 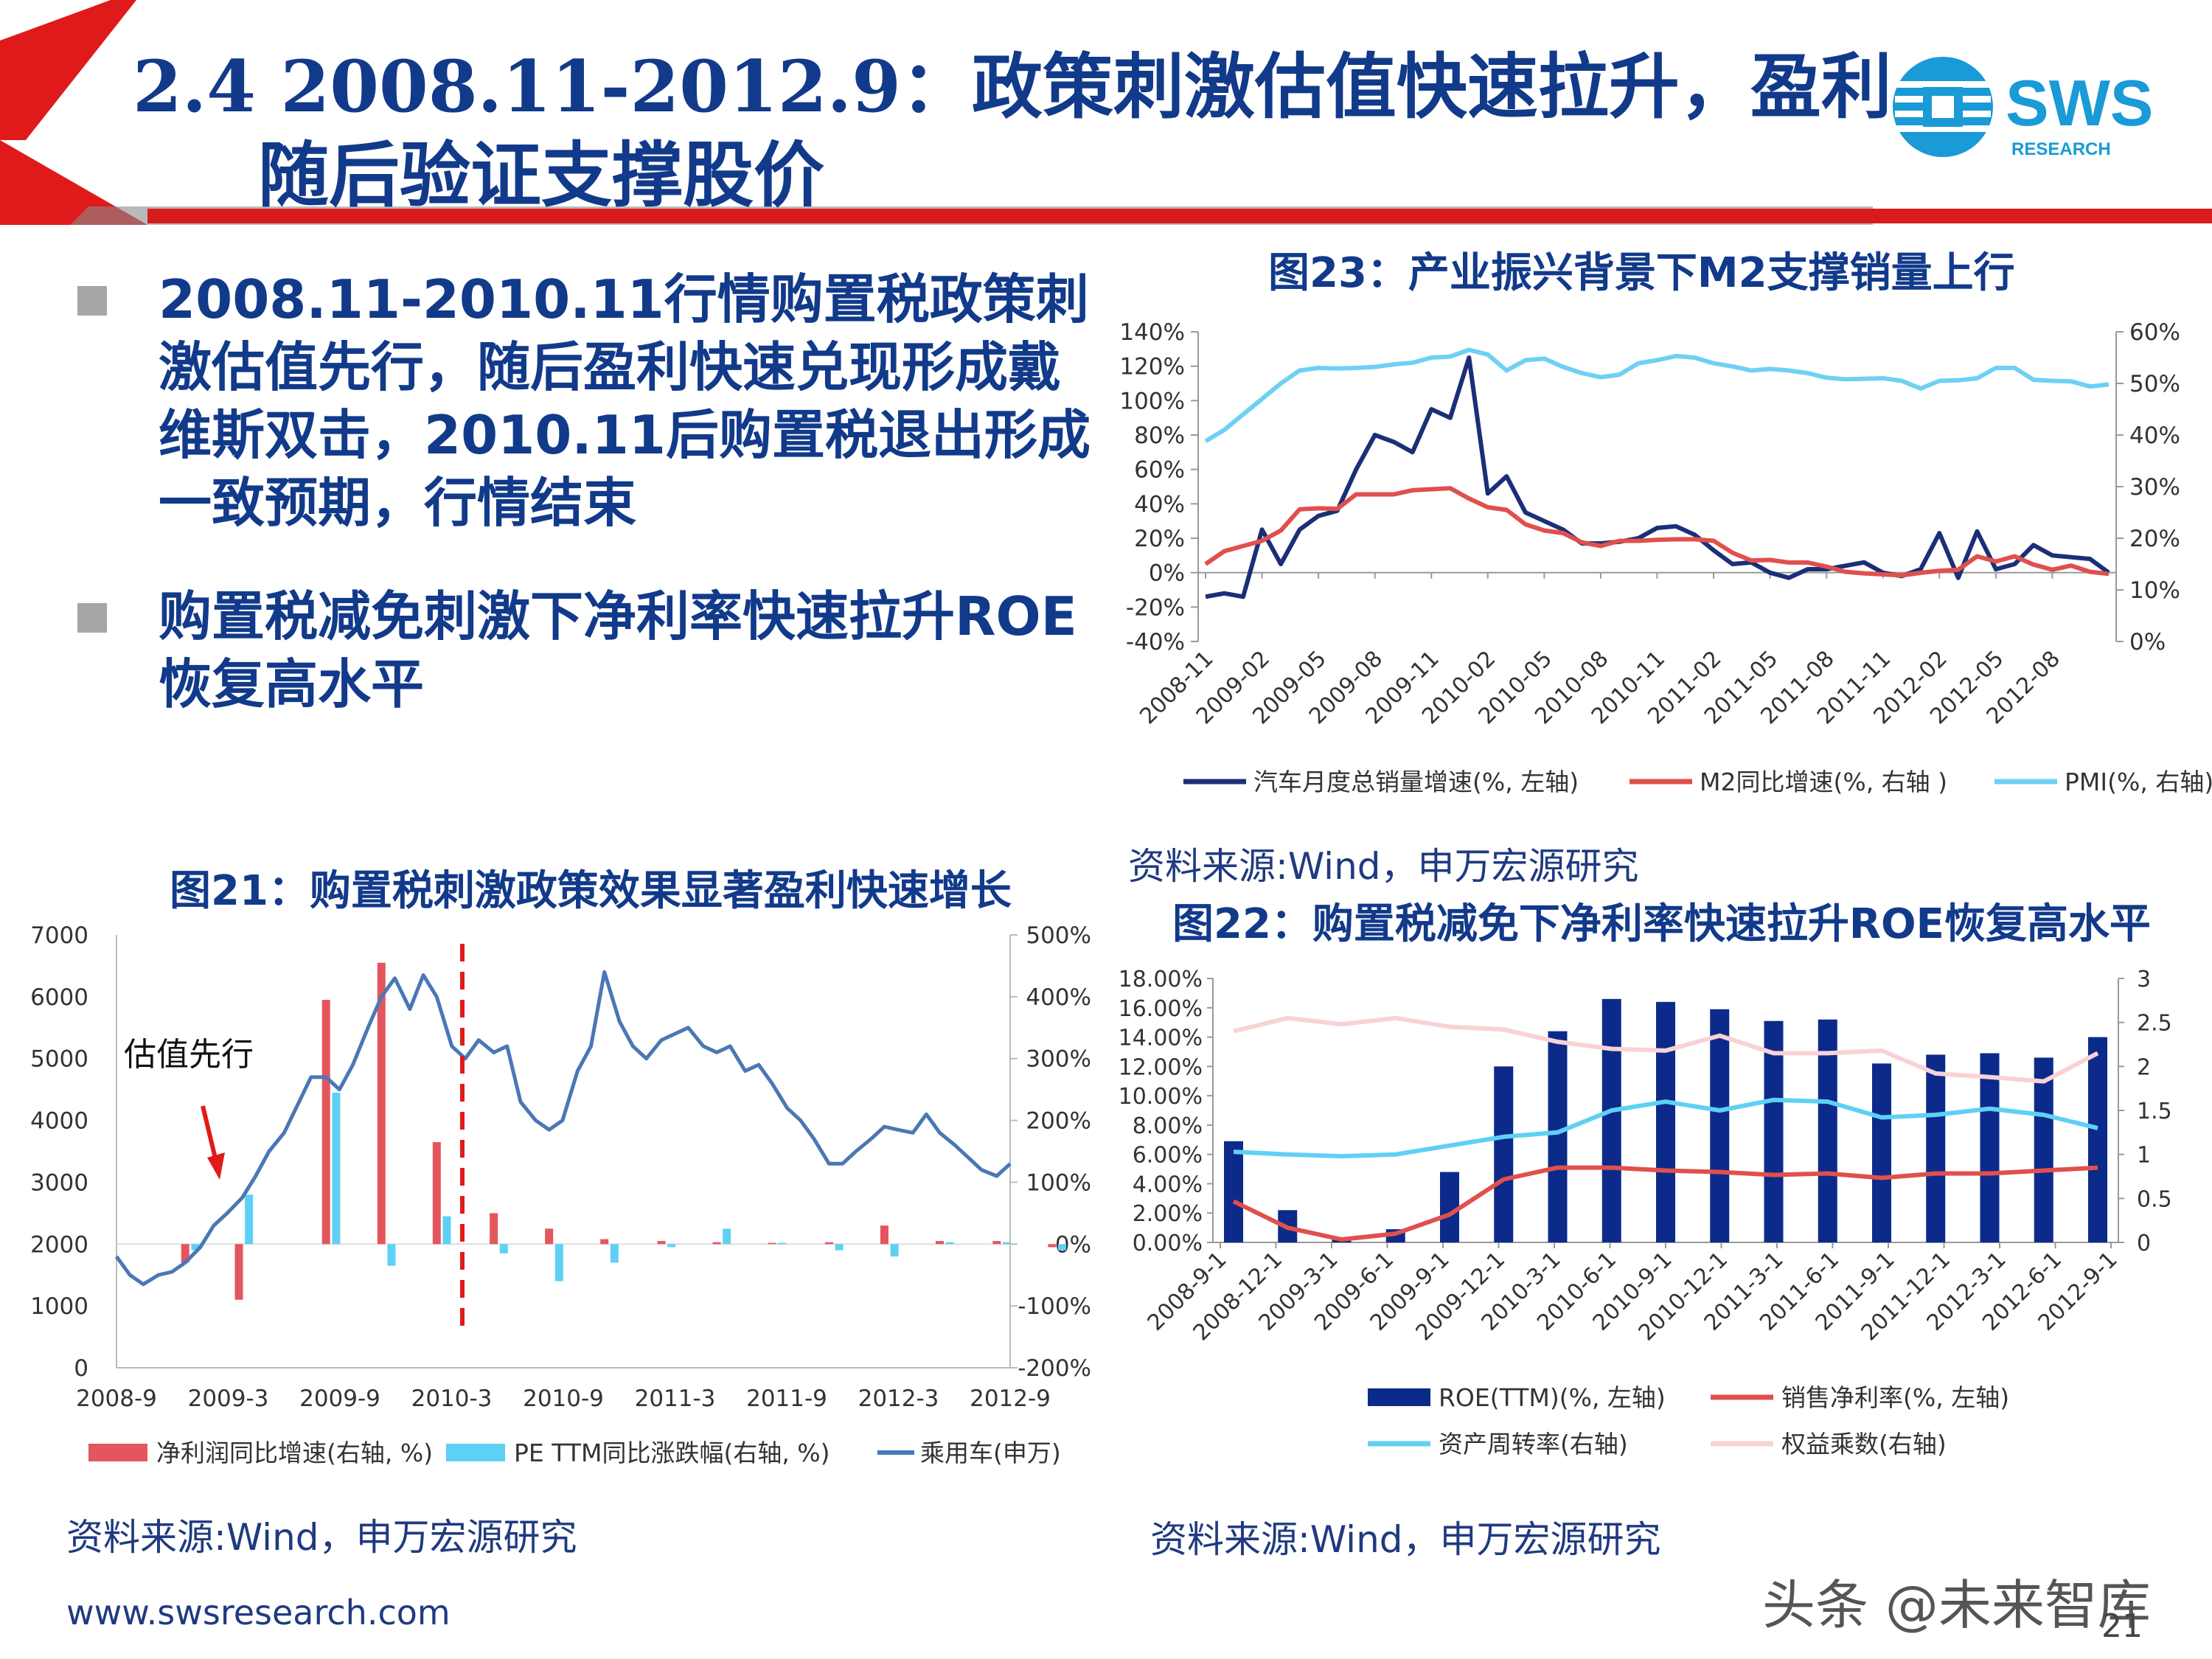 What do you see at coordinates (2154, 539) in the screenshot?
I see `fig23-right-tick-label: 20%` at bounding box center [2154, 539].